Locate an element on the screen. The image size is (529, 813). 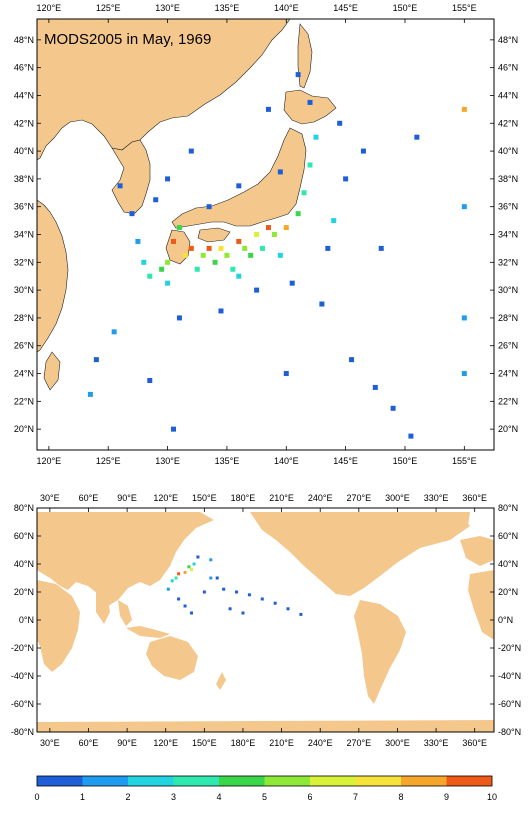
y-tick-label: 20°N is located at coordinates (24, 429).